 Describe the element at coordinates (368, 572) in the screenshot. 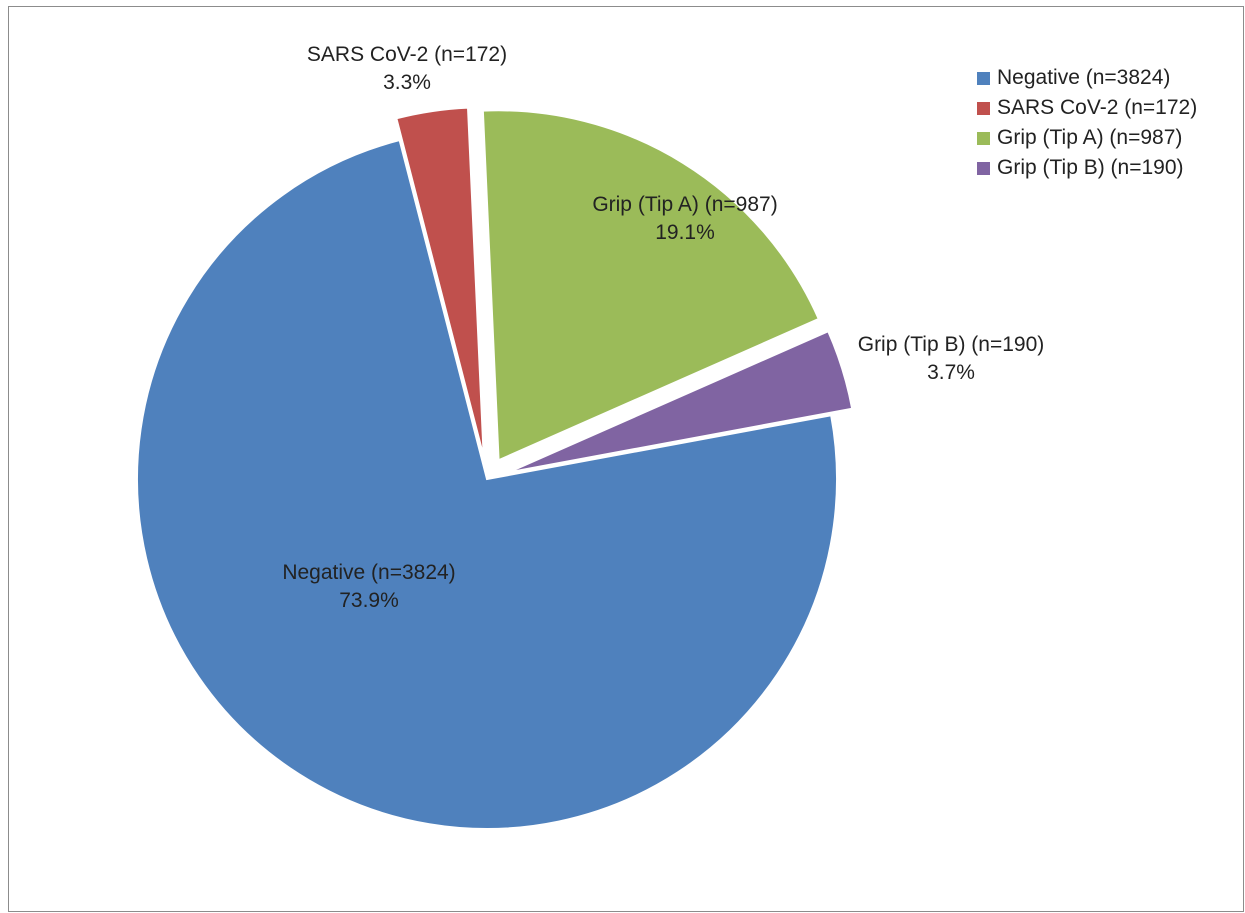

I see `data-label-negative: Negative (n=3824)` at that location.